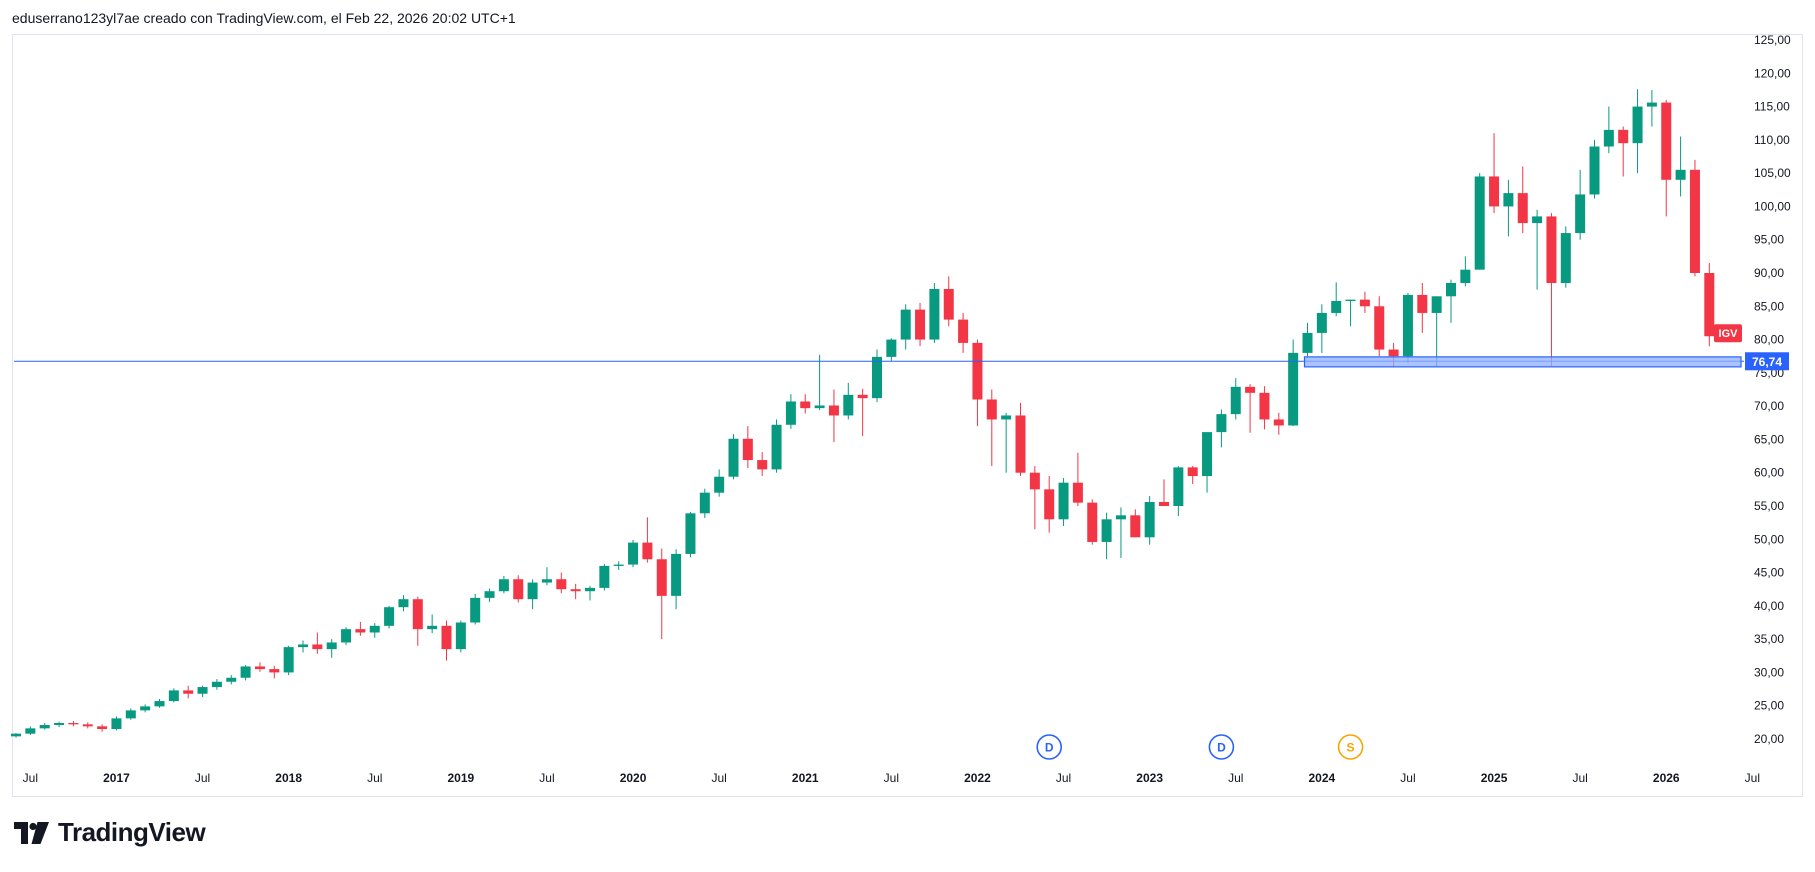 The width and height of the screenshot is (1815, 872). I want to click on dividend-event-label: D, so click(1221, 748).